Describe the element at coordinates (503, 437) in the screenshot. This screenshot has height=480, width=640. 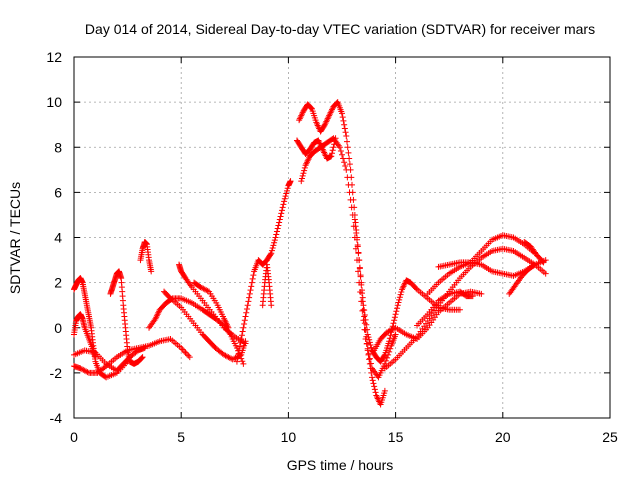
I see `x-tick-label: 20` at that location.